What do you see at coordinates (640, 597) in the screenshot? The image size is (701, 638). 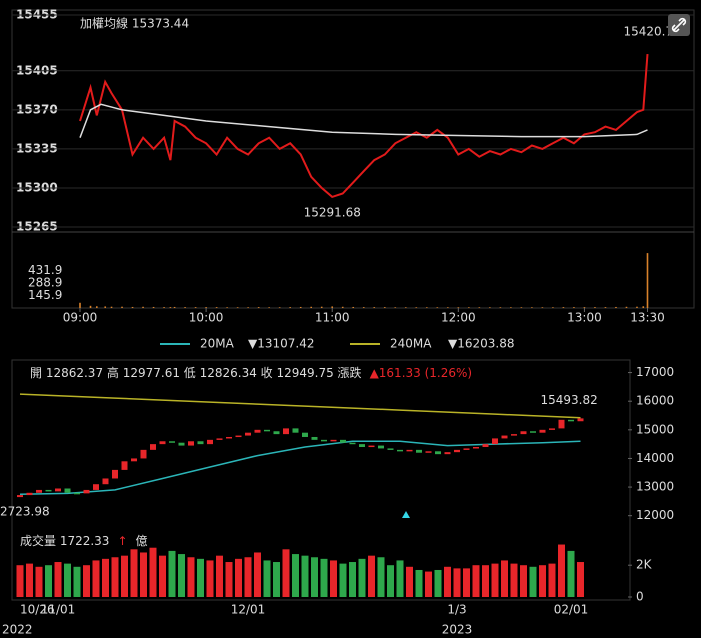 I see `volume-tick-label: 0` at bounding box center [640, 597].